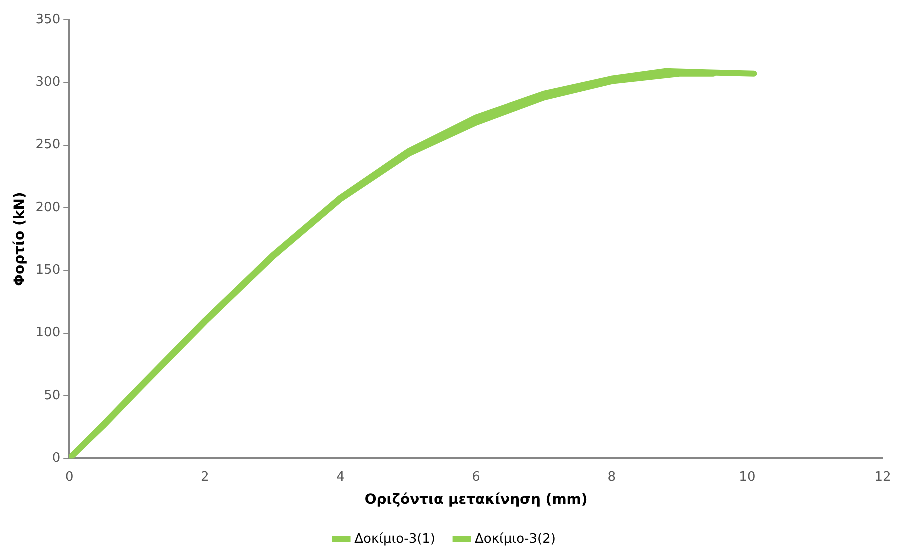 This screenshot has height=560, width=901. Describe the element at coordinates (48, 145) in the screenshot. I see `y-tick-label: 250` at that location.